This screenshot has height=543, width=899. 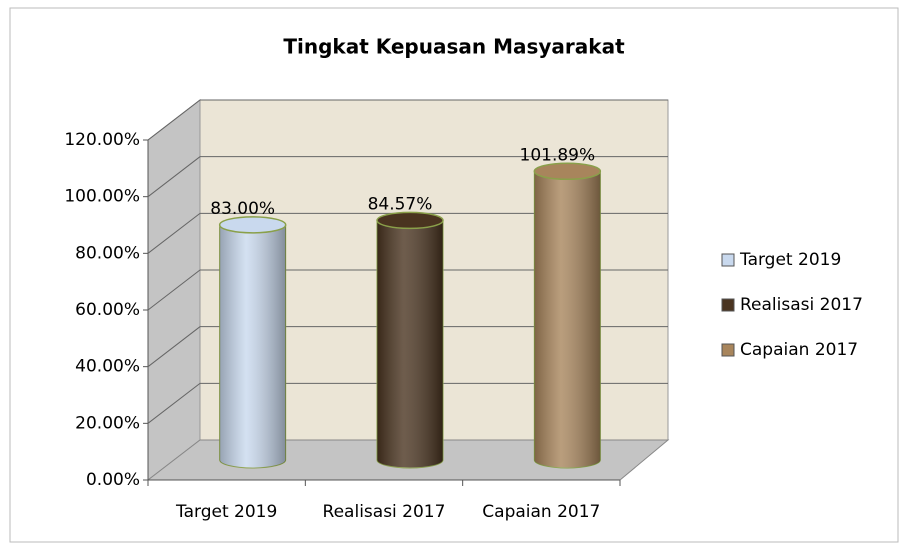 What do you see at coordinates (102, 140) in the screenshot?
I see `y-tick-label: 120.00%` at bounding box center [102, 140].